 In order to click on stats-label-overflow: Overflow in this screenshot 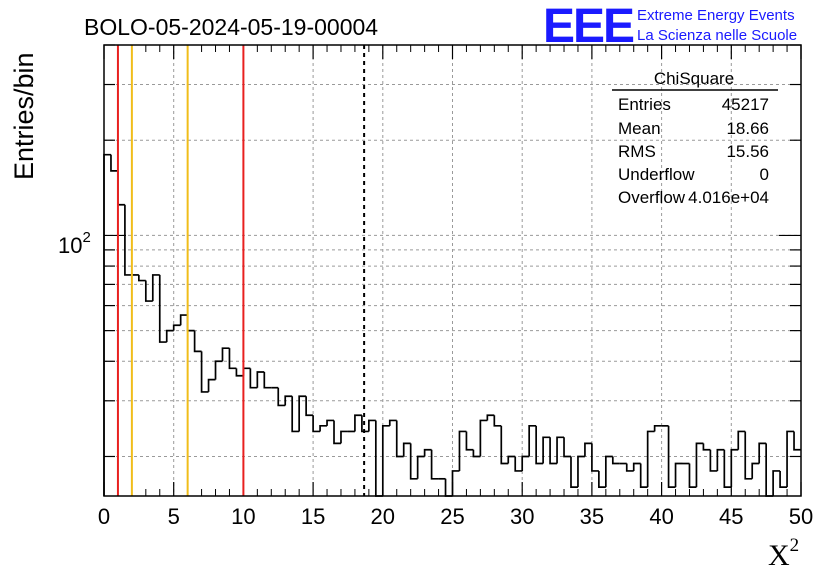, I will do `click(652, 197)`.